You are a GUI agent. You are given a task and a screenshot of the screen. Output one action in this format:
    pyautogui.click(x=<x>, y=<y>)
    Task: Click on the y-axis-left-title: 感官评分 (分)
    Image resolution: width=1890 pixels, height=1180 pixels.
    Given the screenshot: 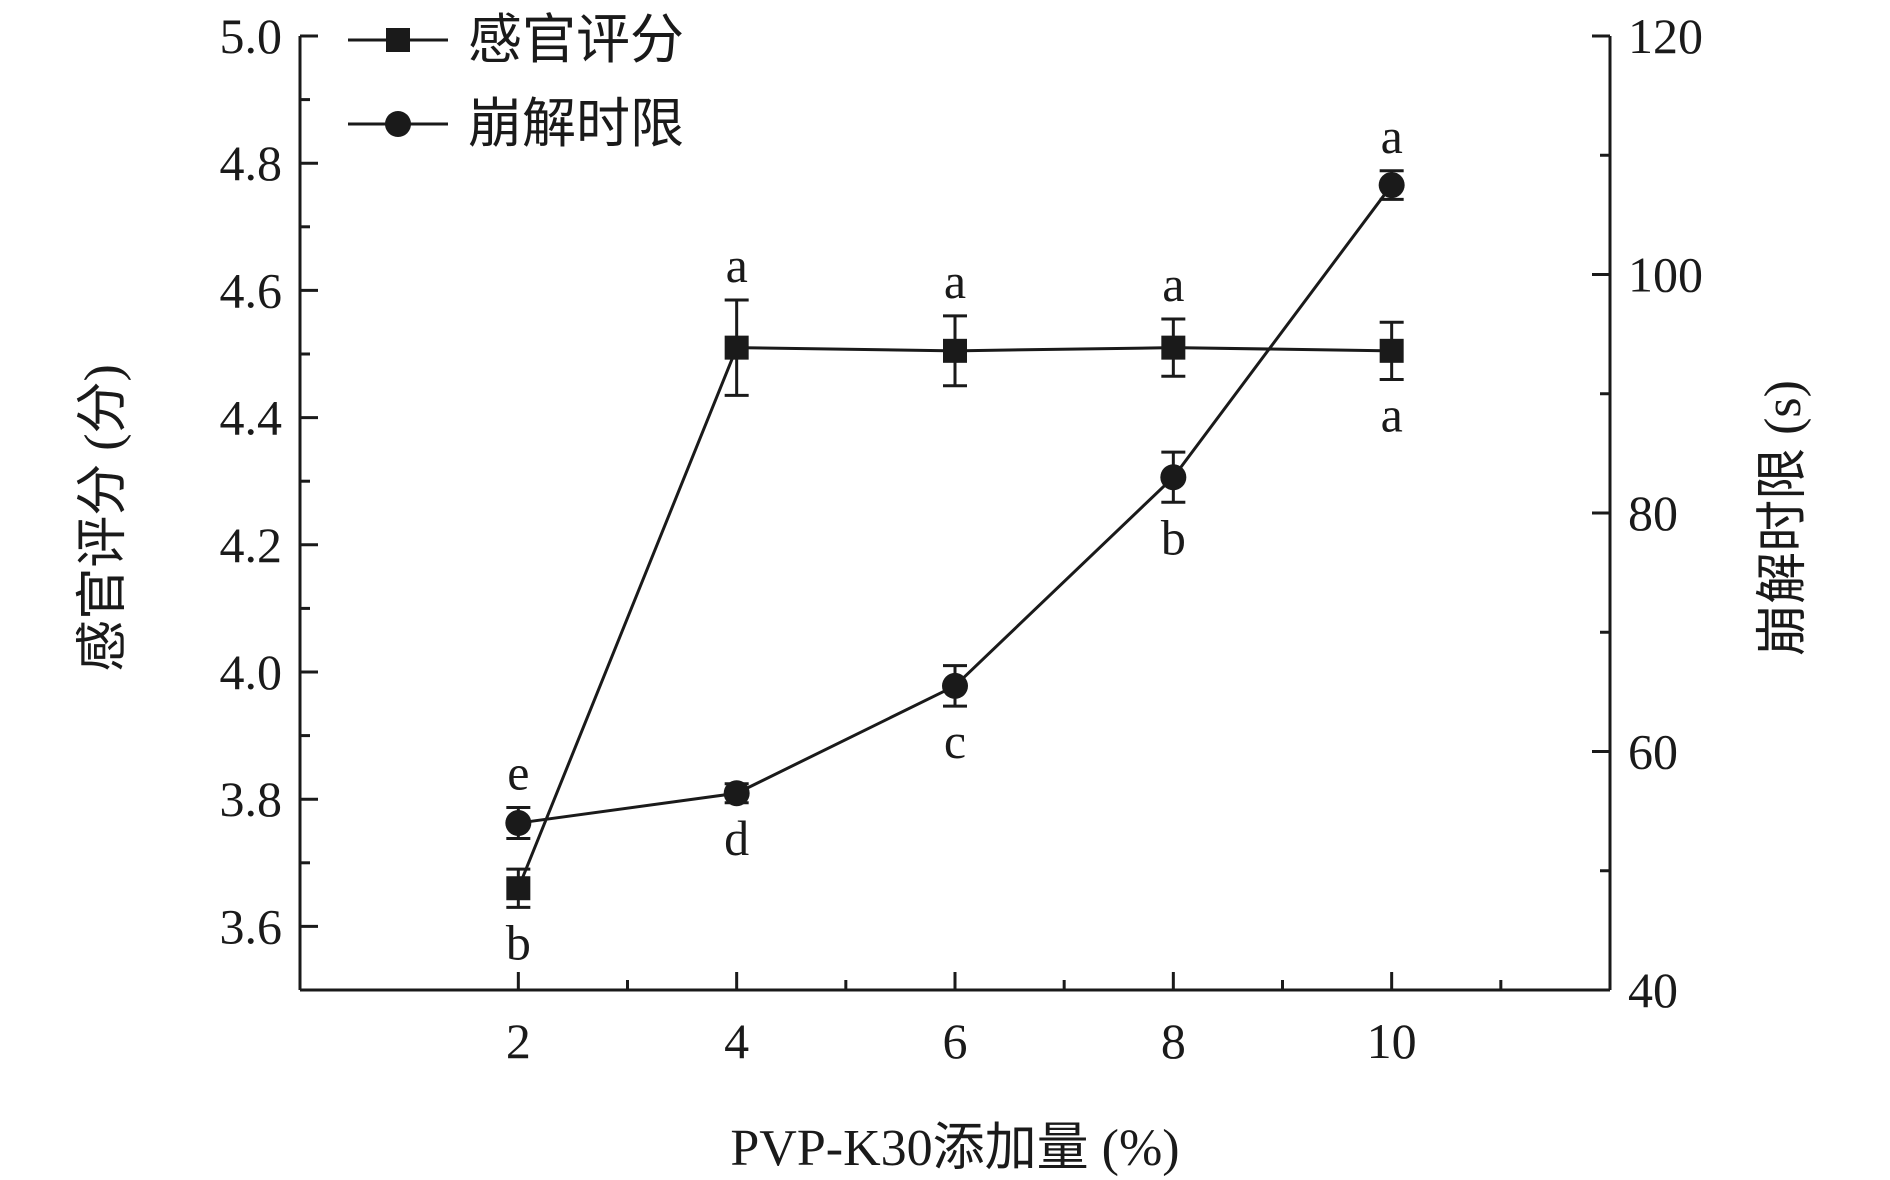 What is the action you would take?
    pyautogui.click(x=103, y=518)
    